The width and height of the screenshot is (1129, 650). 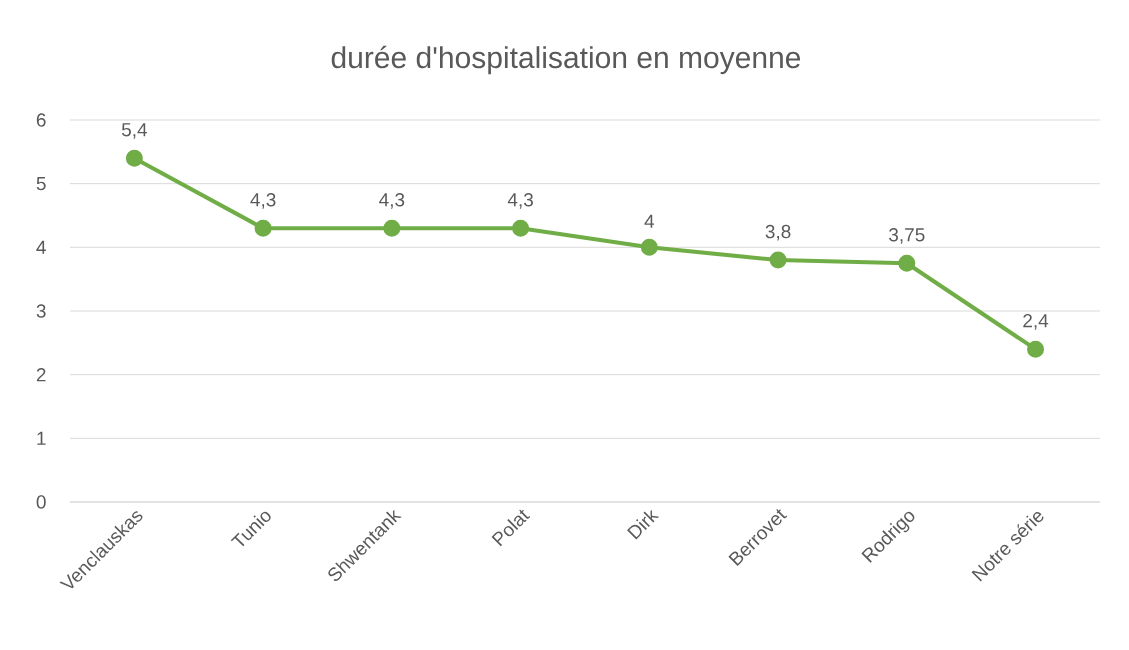 What do you see at coordinates (643, 524) in the screenshot?
I see `x-tick-label: Dirk` at bounding box center [643, 524].